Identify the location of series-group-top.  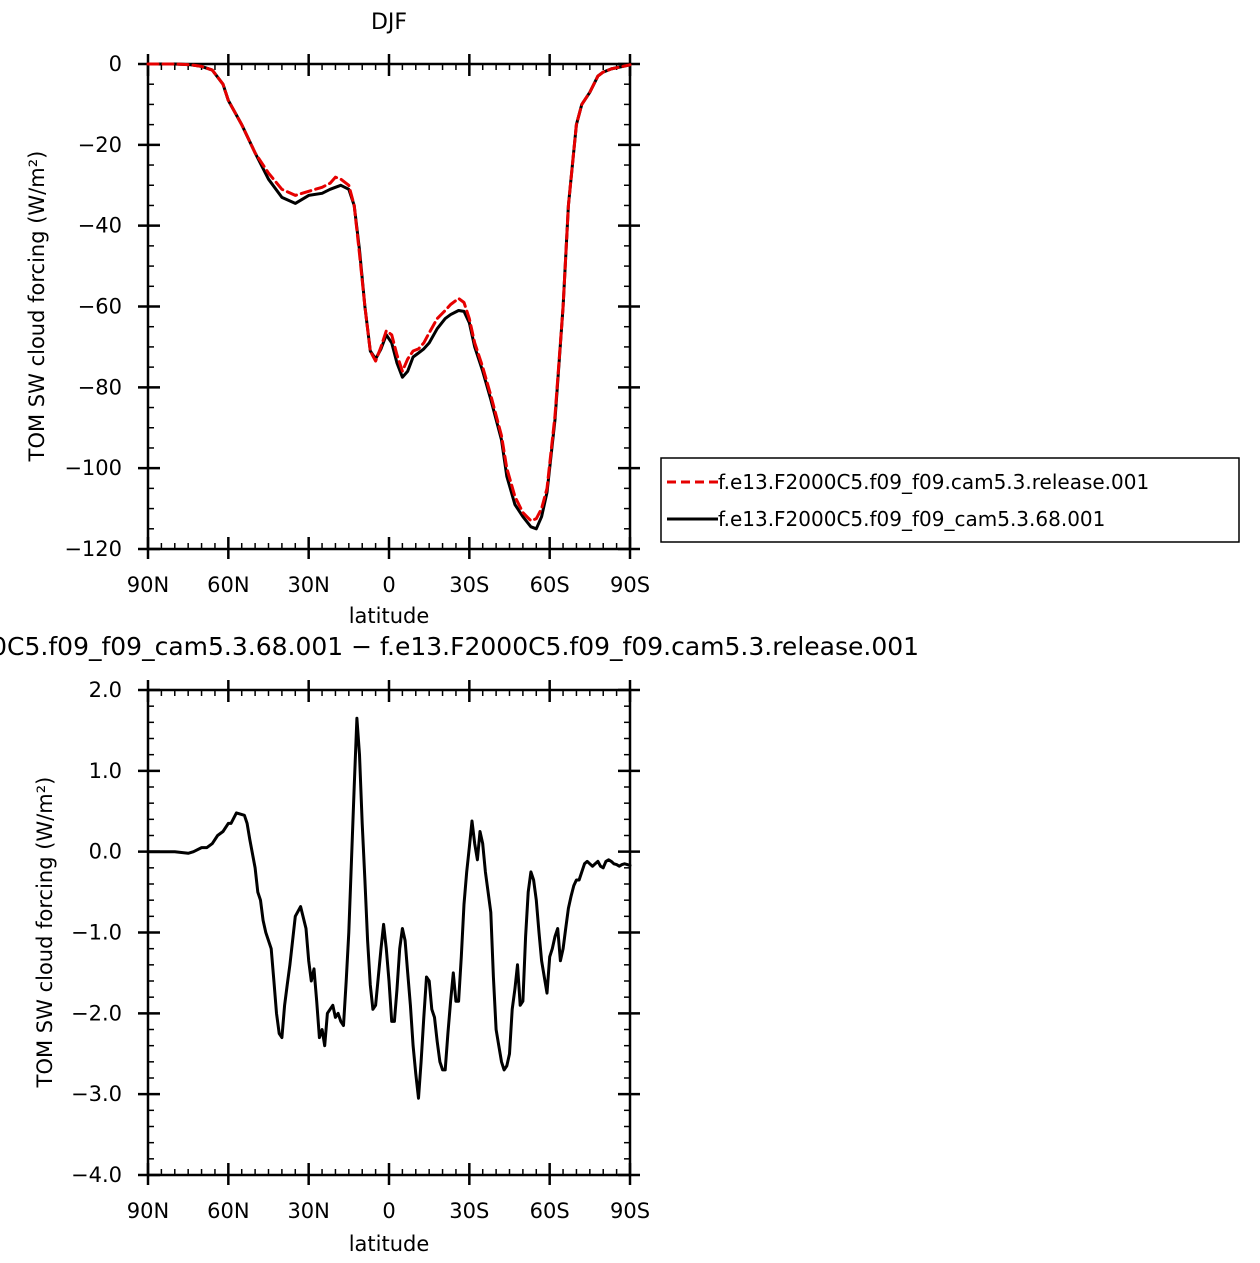
(389, 296).